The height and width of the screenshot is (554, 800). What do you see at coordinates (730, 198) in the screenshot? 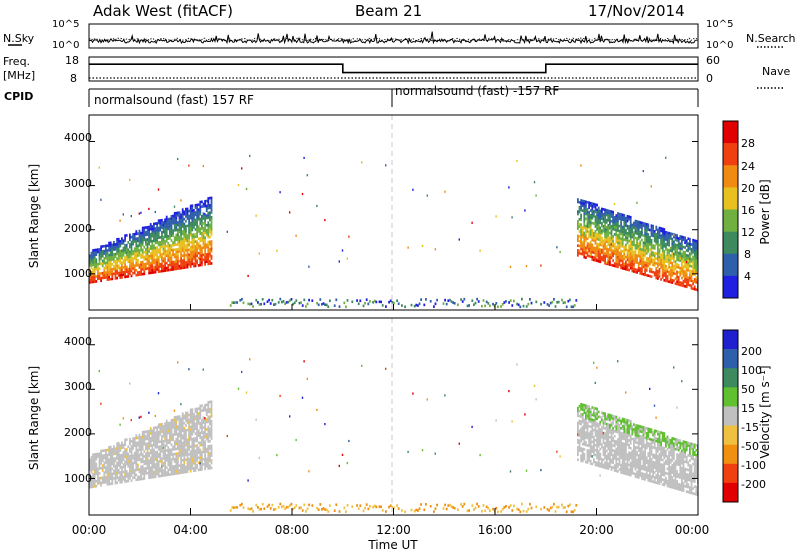
I see `power-colorbar-step` at bounding box center [730, 198].